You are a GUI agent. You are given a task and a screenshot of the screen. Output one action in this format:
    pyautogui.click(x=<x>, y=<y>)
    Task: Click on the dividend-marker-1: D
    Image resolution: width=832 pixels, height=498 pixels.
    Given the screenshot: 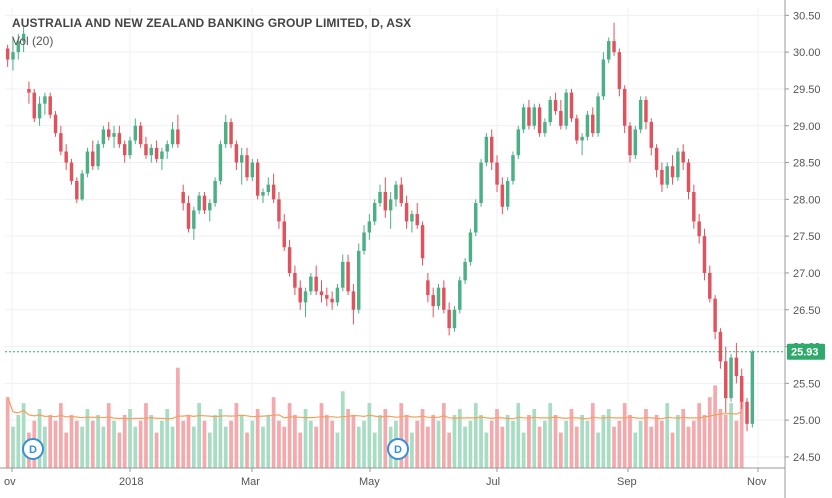 What is the action you would take?
    pyautogui.click(x=33, y=449)
    